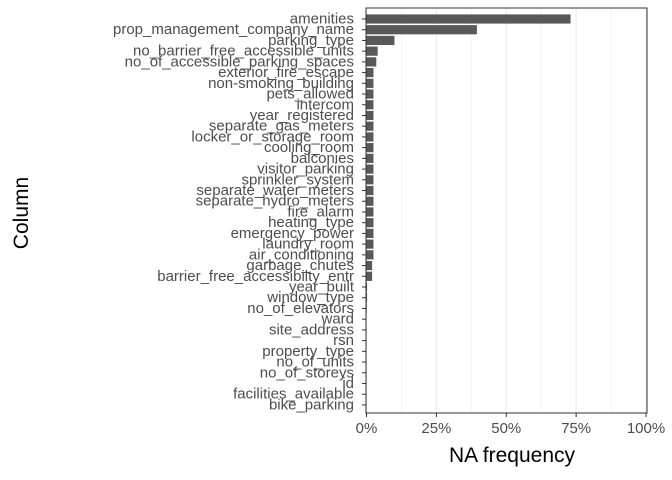 The width and height of the screenshot is (672, 480). What do you see at coordinates (300, 265) in the screenshot?
I see `category-label: garbage_chutes` at bounding box center [300, 265].